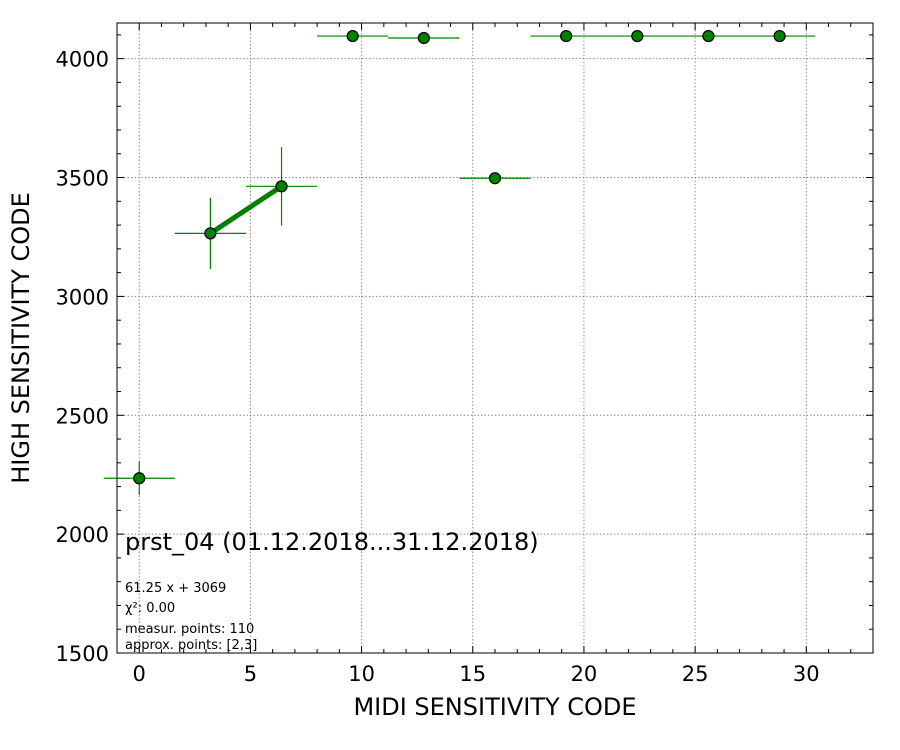 The width and height of the screenshot is (900, 750). What do you see at coordinates (82, 179) in the screenshot?
I see `y-tick-label: 3500` at bounding box center [82, 179].